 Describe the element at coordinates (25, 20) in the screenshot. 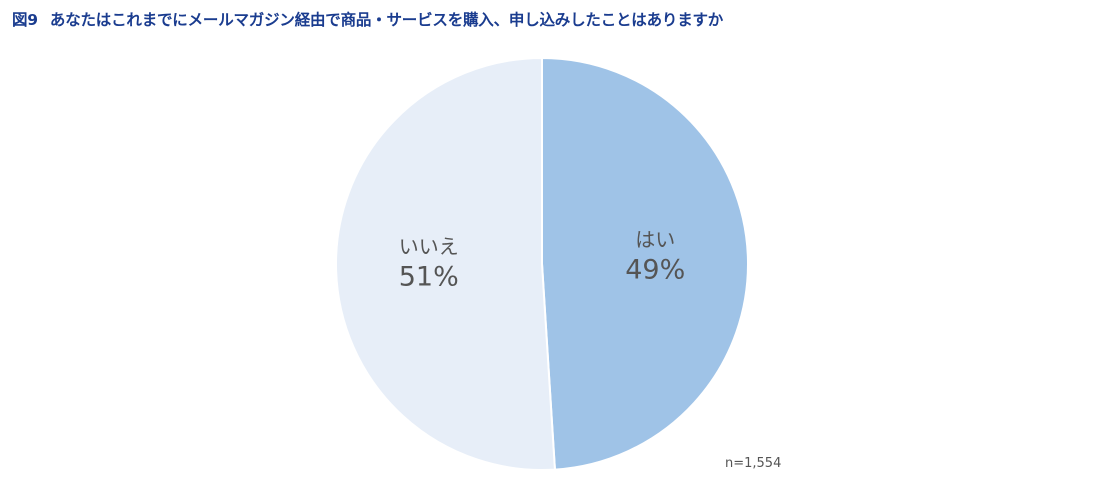

I see `figure-number: 図9` at that location.